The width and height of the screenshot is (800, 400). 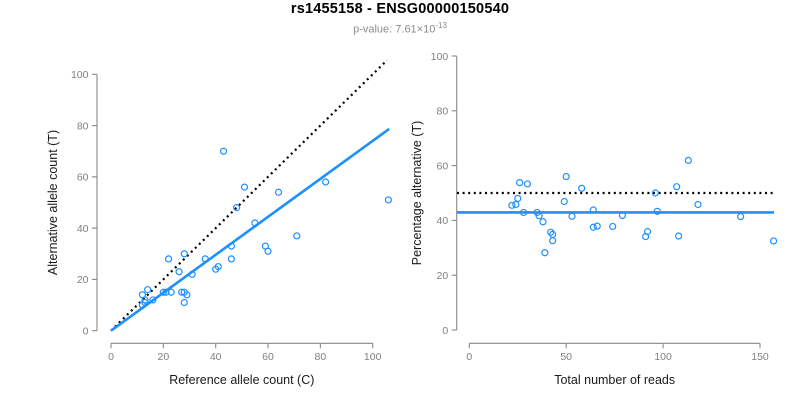 I want to click on pvalue-text: p-value: 7.61×10, so click(x=394, y=29).